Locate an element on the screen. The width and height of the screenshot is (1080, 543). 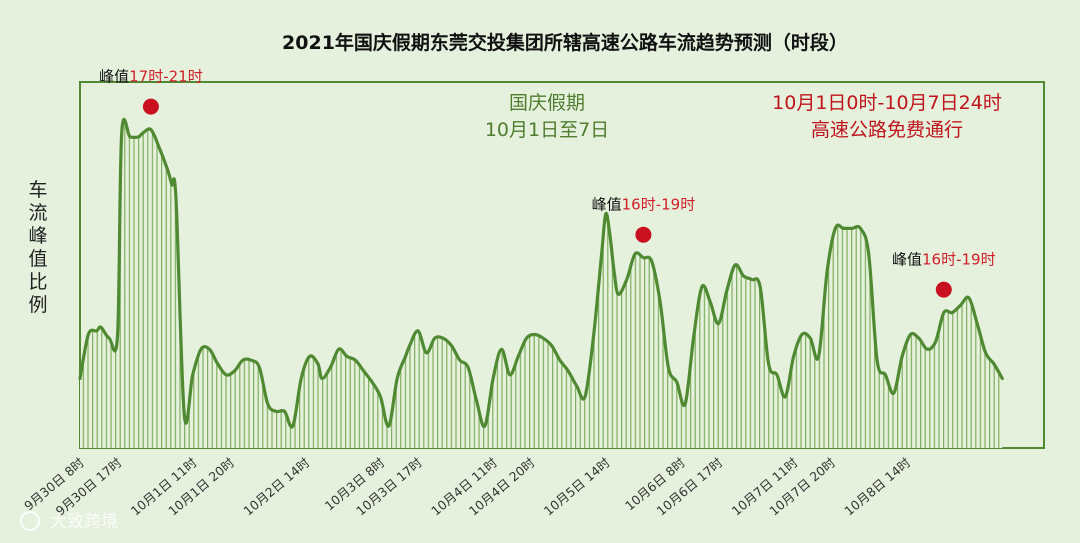
x-tick-label: 10月6日 17时 is located at coordinates (690, 486).